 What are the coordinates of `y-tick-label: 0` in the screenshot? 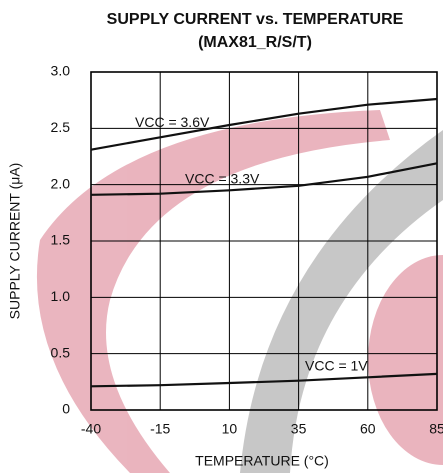 It's located at (66, 409).